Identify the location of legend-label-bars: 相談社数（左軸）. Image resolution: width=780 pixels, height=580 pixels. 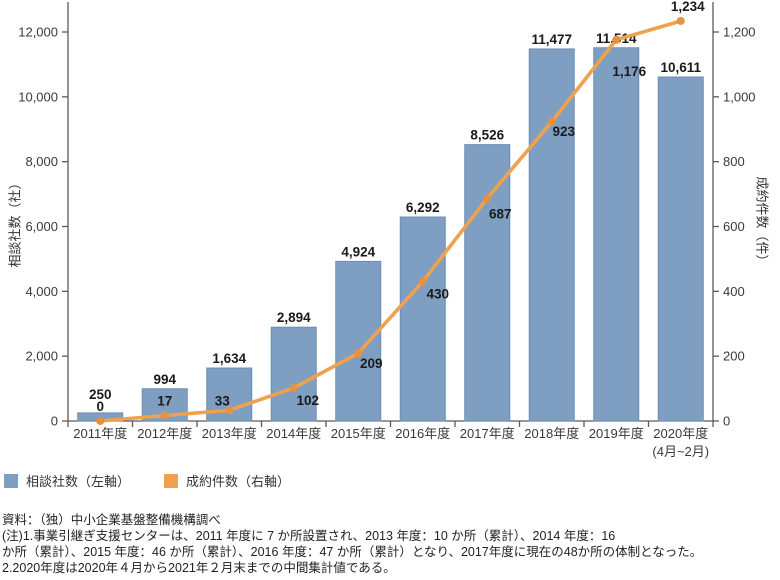
(78, 481).